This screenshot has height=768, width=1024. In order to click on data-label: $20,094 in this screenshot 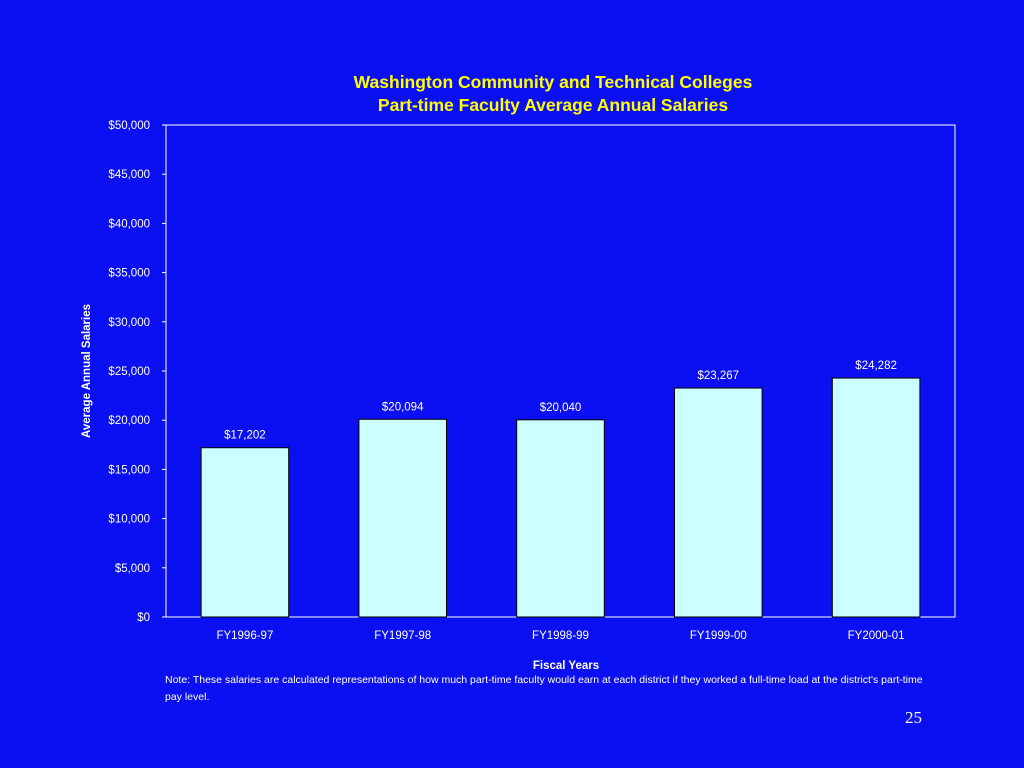, I will do `click(403, 407)`.